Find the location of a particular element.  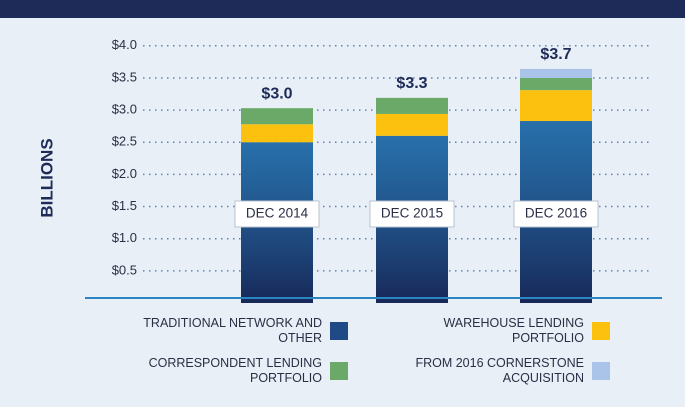

y-tick-label: $1.0 is located at coordinates (124, 237).